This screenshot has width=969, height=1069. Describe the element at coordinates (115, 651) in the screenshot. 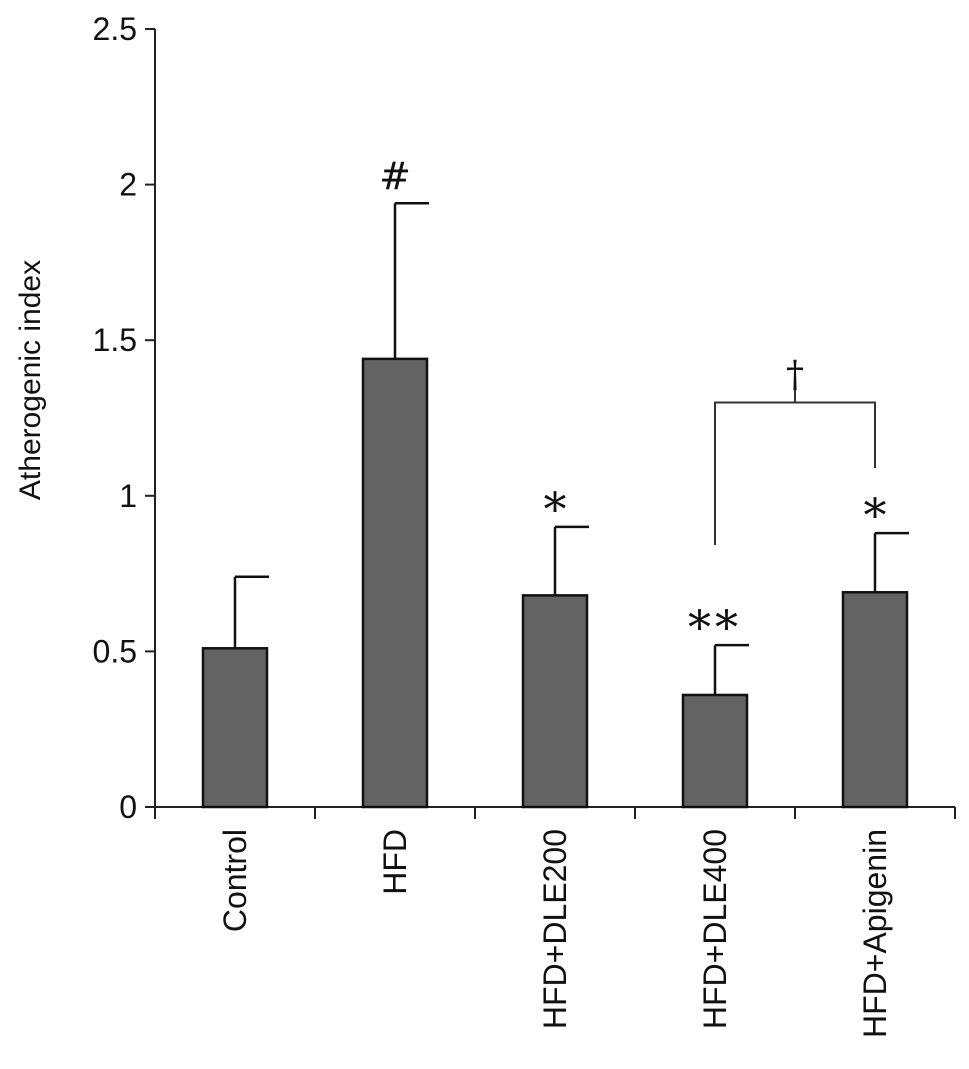

I see `y-tick-label: 0.5` at that location.